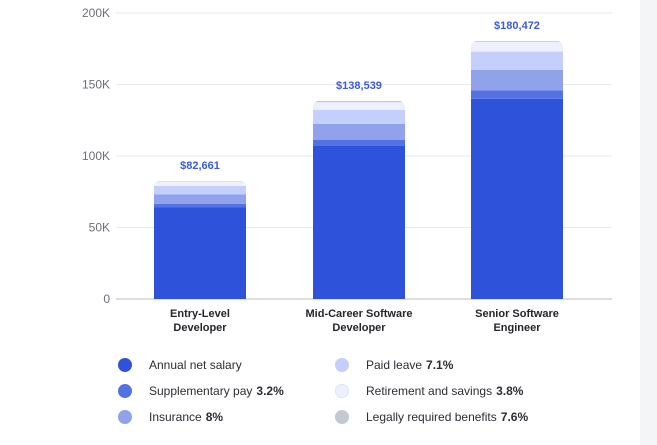  I want to click on side-panel-edge, so click(648, 222).